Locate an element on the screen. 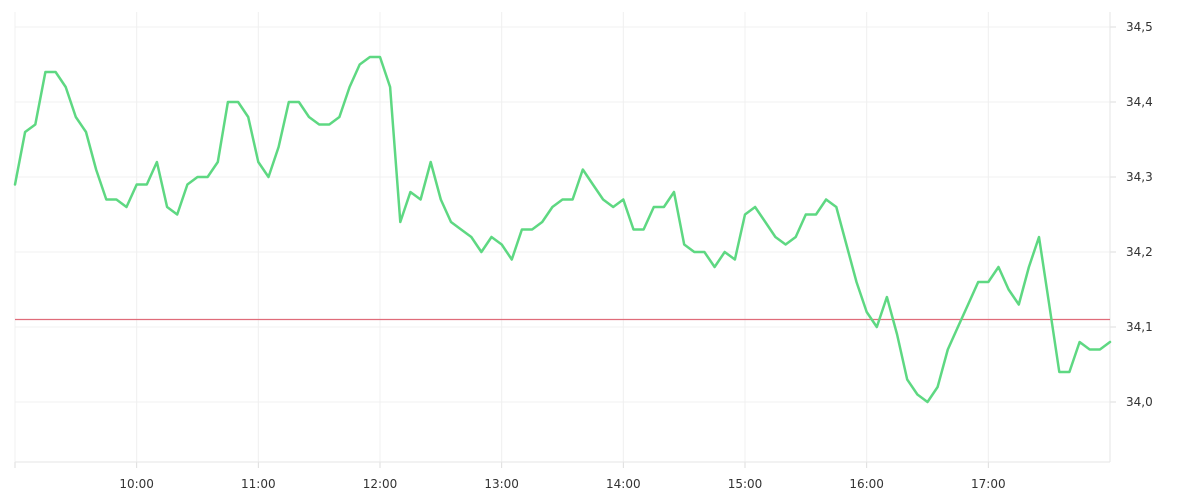  x-tick-label: 16:00 is located at coordinates (866, 484).